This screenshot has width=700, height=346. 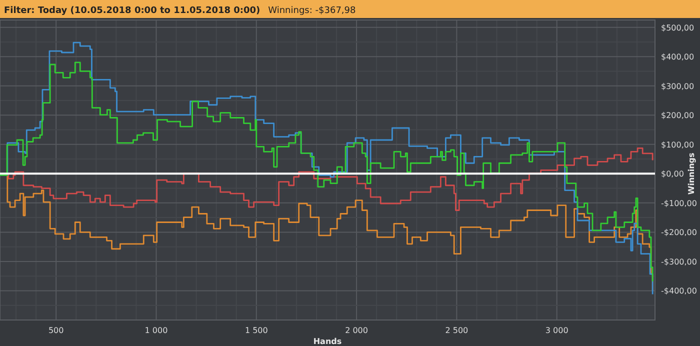 What do you see at coordinates (312, 11) in the screenshot?
I see `chart-subtitle: Winnings: -$367,98` at bounding box center [312, 11].